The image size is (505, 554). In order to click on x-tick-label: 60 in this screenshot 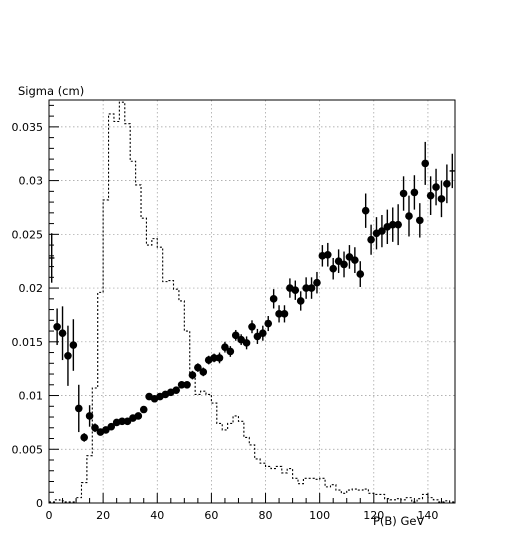, I will do `click(211, 515)`.